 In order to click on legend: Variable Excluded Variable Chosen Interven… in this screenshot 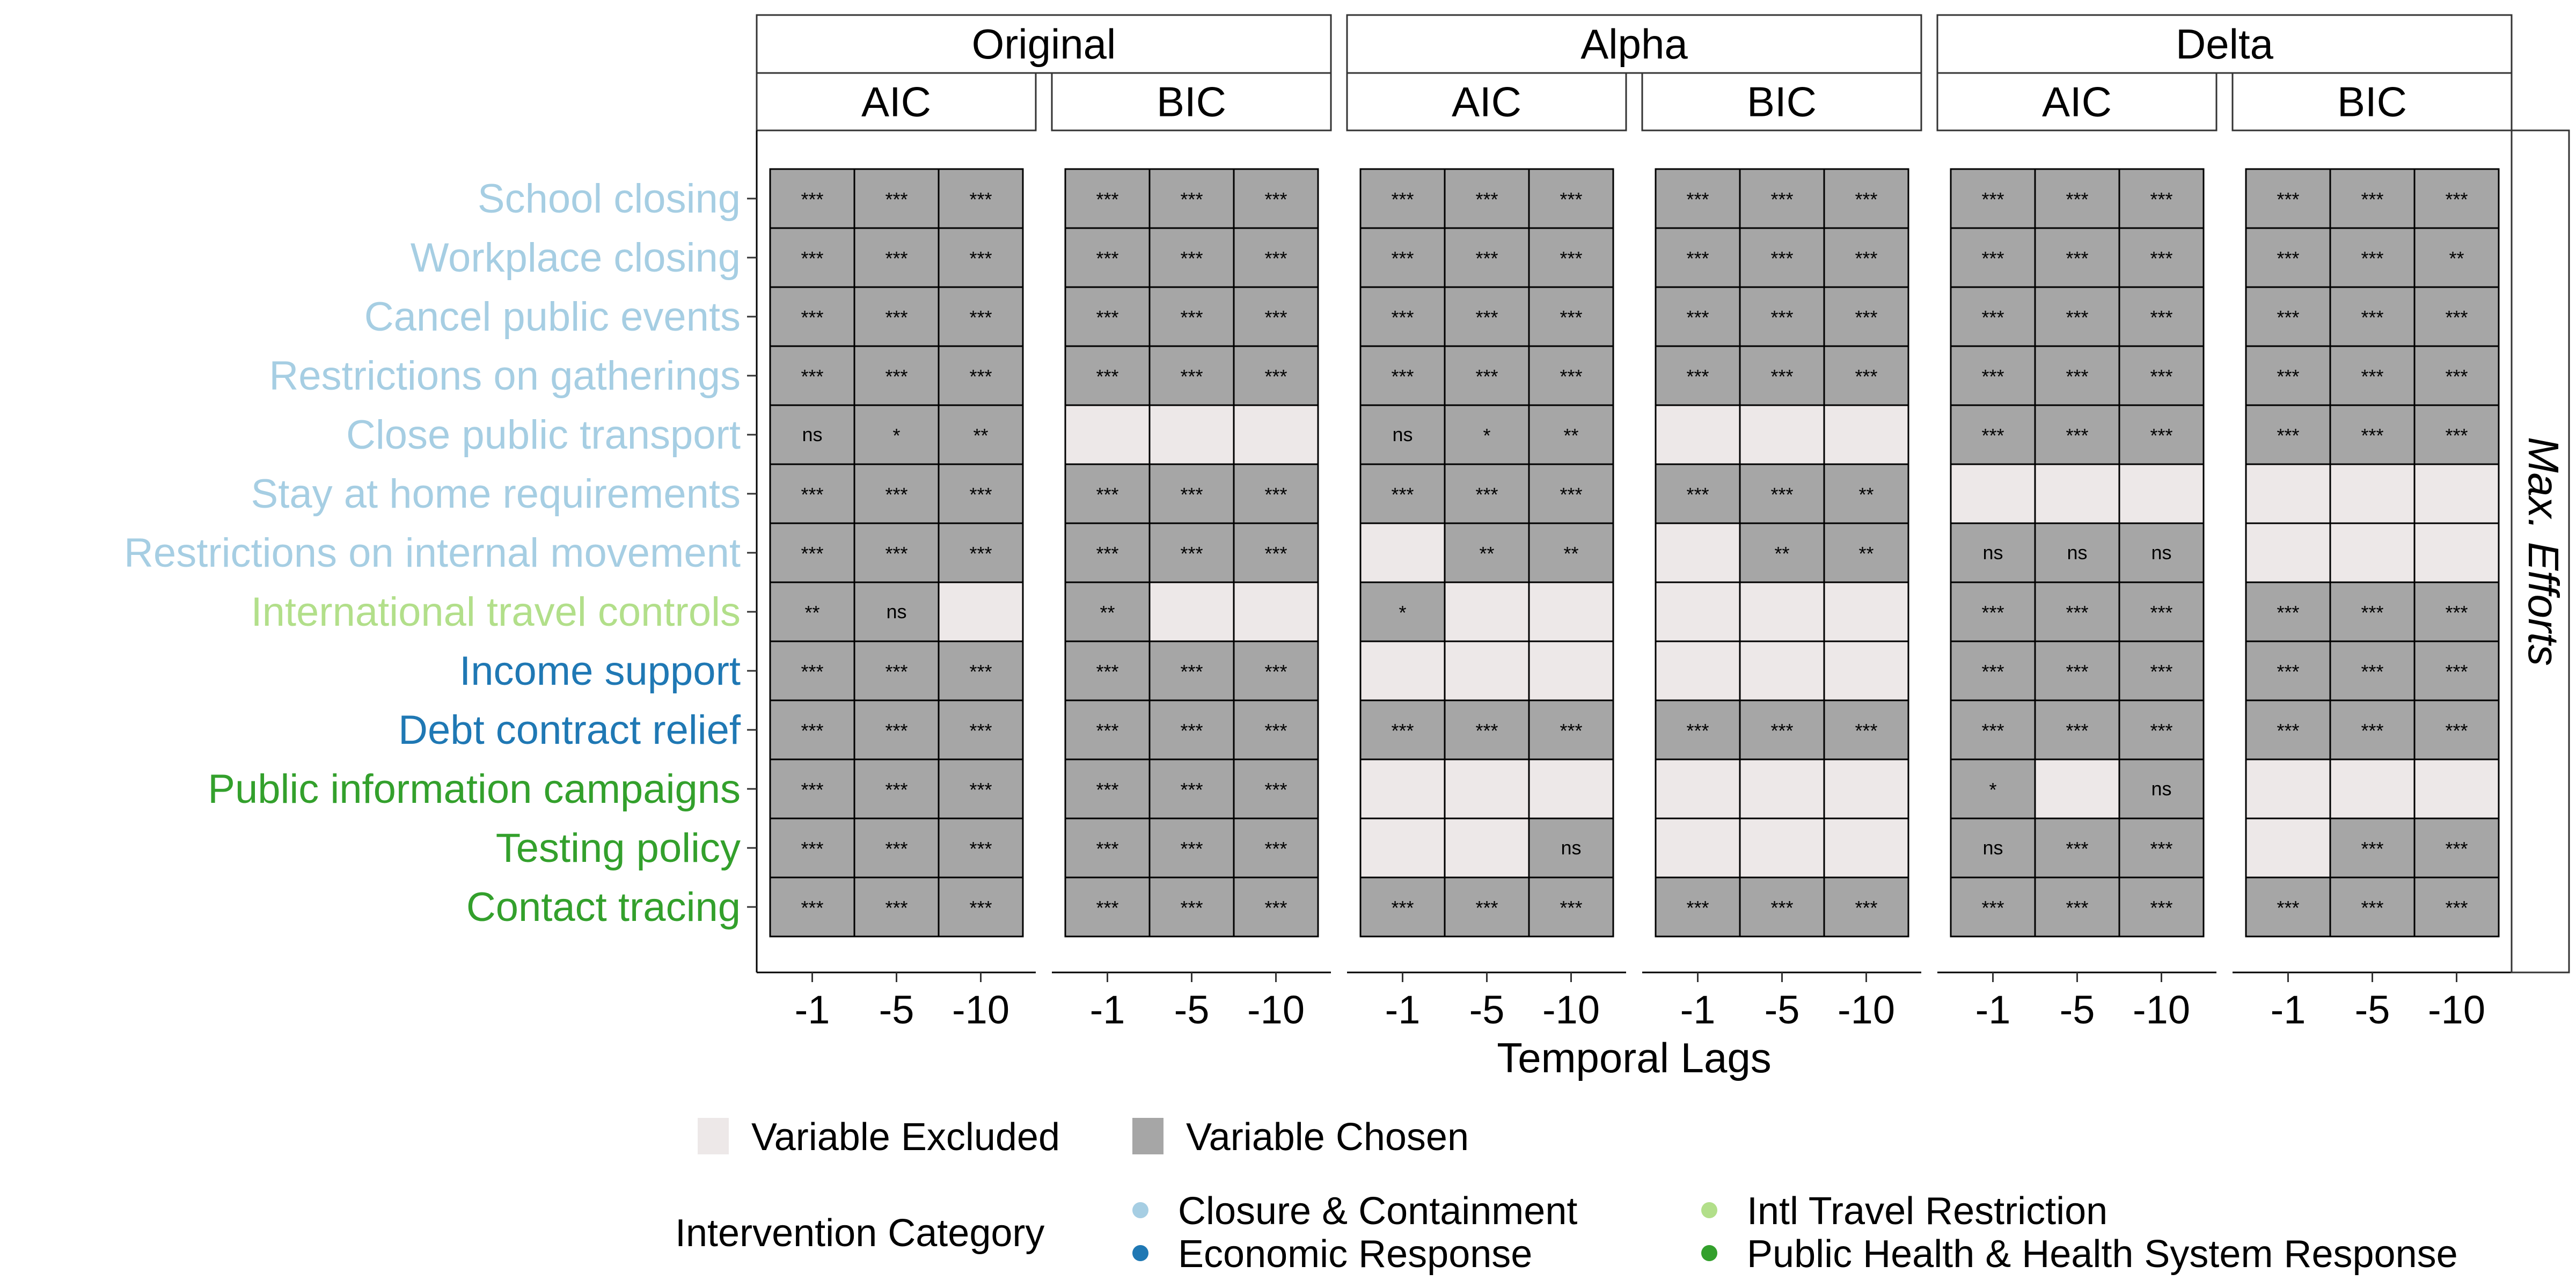, I will do `click(1566, 1196)`.